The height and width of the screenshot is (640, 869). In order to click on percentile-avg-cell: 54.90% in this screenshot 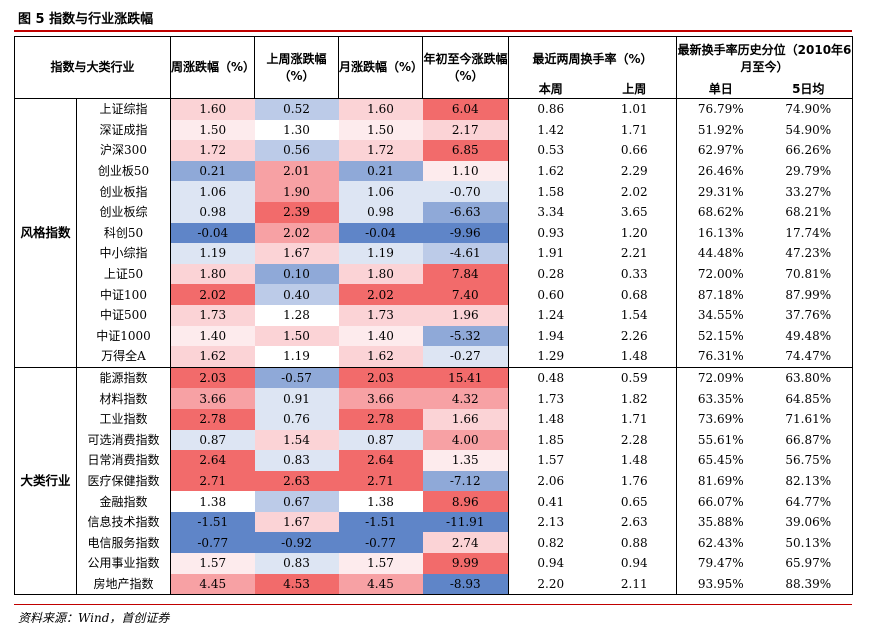, I will do `click(809, 130)`.